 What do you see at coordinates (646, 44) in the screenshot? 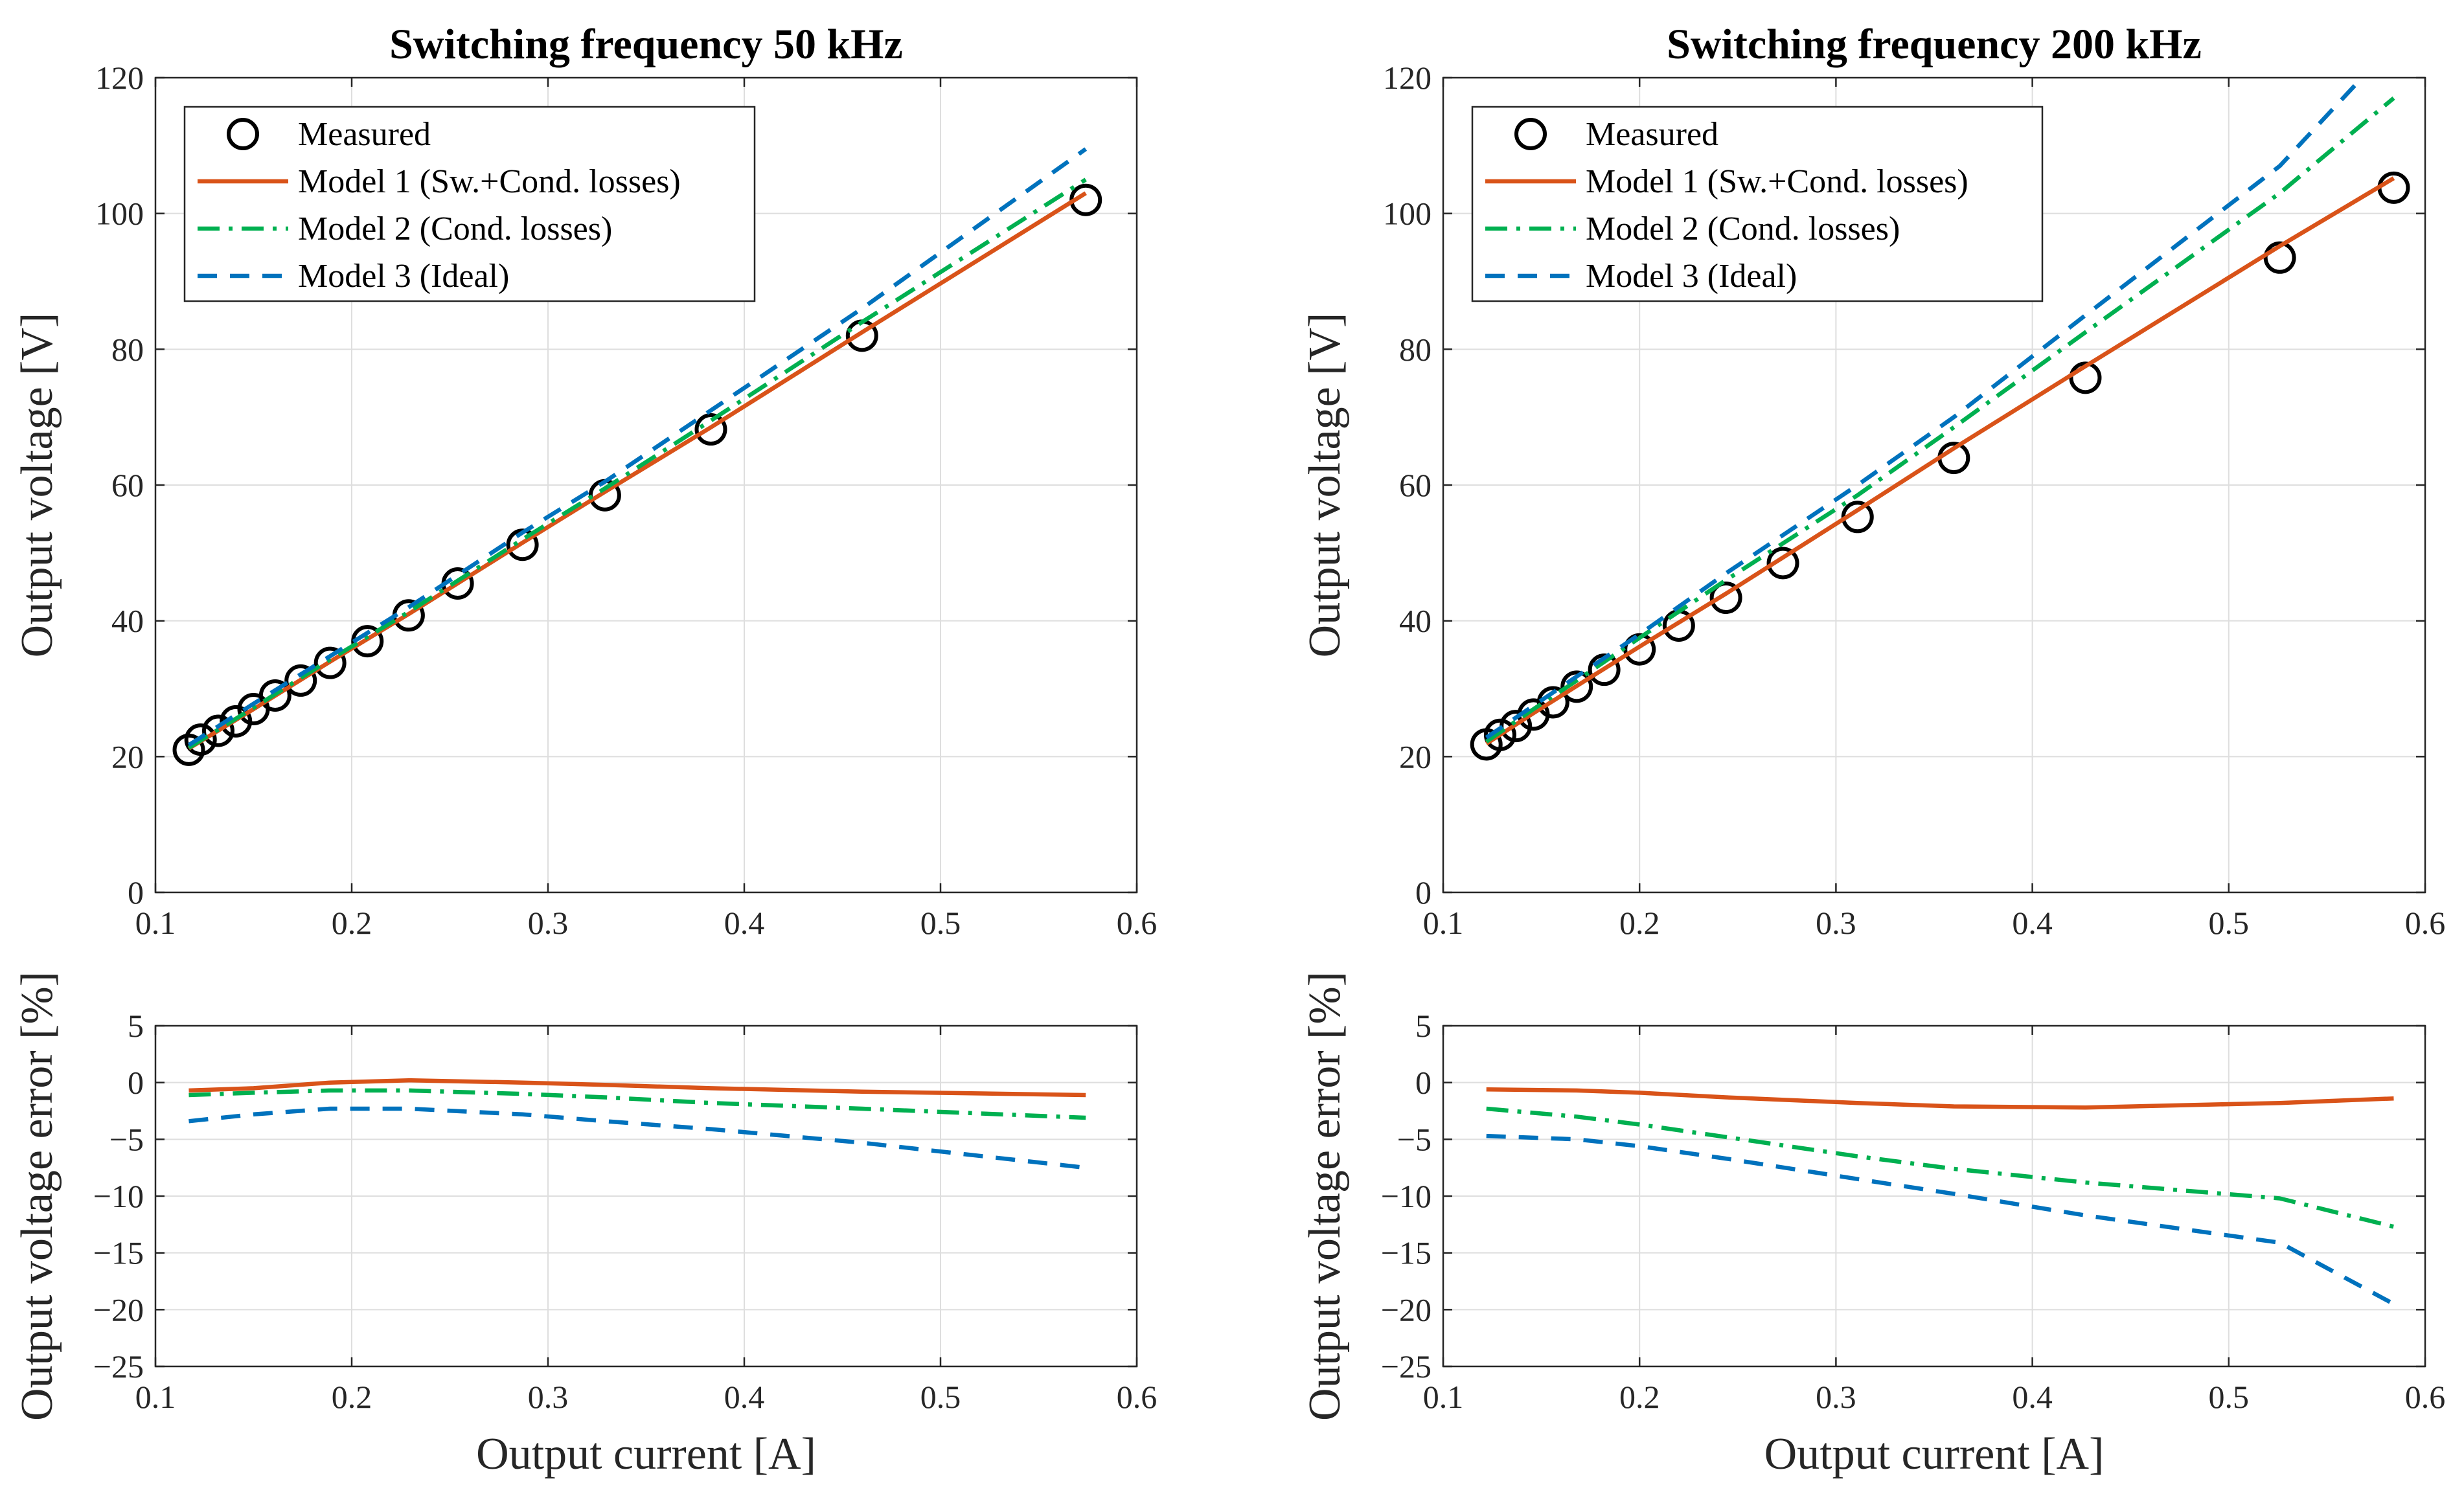
I see `chart-title: Switching frequency 50 kHz` at bounding box center [646, 44].